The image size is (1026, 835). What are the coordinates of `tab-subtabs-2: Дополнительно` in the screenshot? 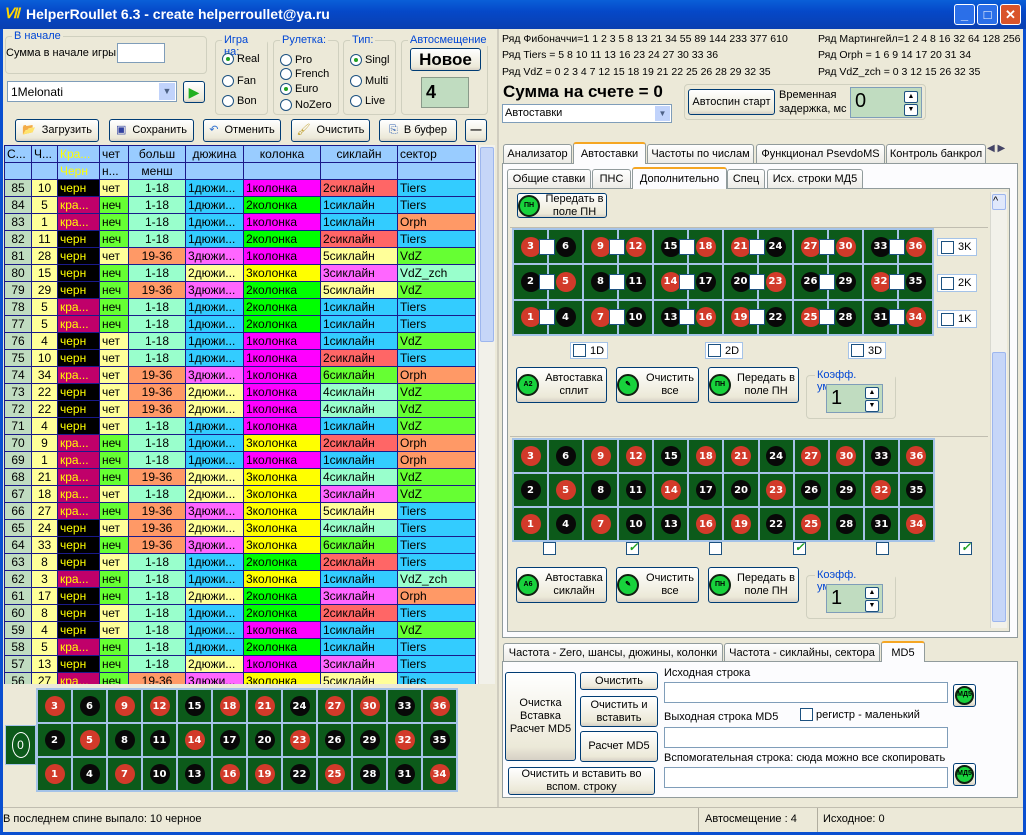 It's located at (679, 178).